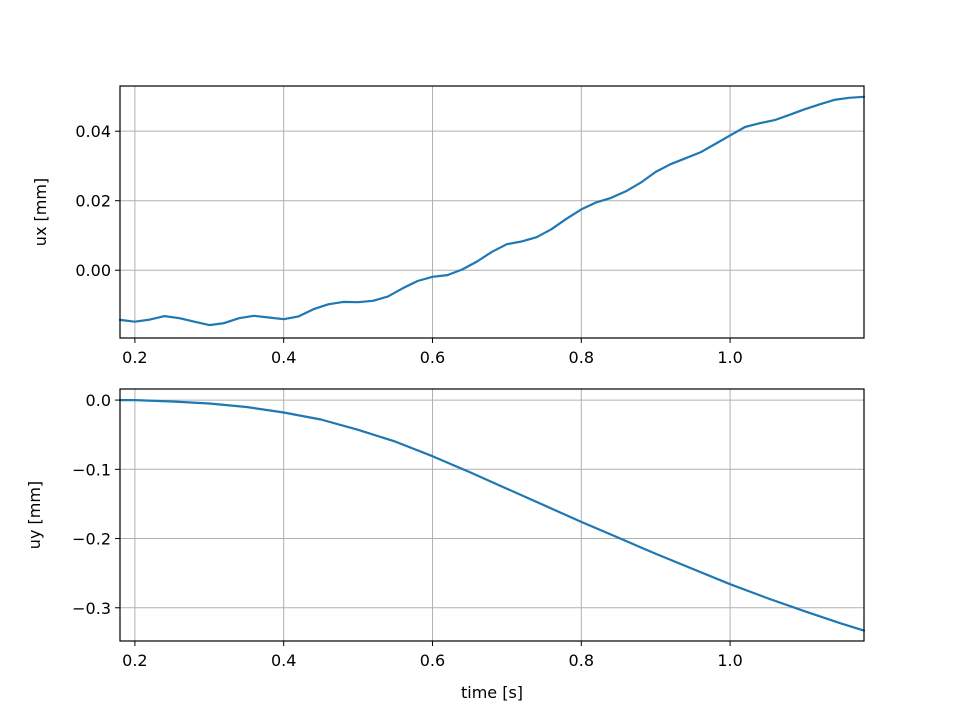 This screenshot has height=720, width=960. Describe the element at coordinates (98, 400) in the screenshot. I see `uy-y-tick-label: 0.0` at that location.